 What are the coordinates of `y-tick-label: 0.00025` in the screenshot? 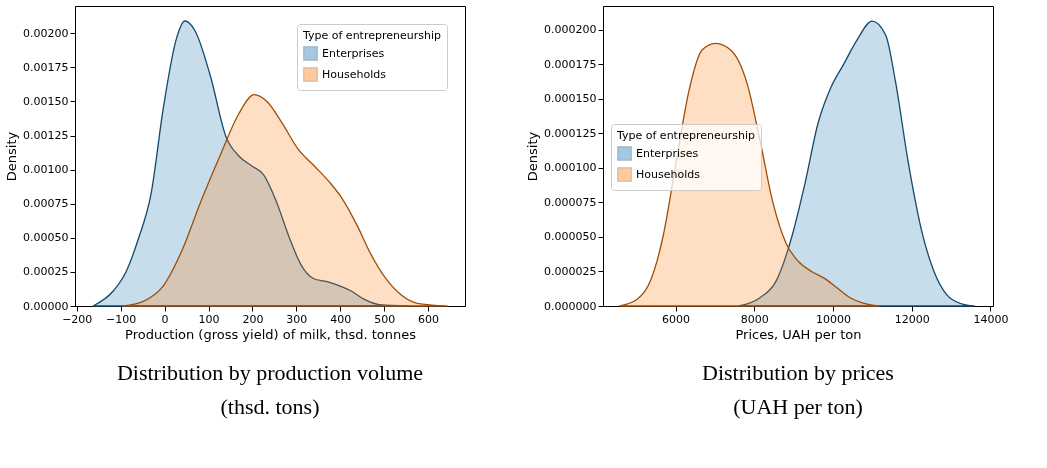 It's located at (46, 272).